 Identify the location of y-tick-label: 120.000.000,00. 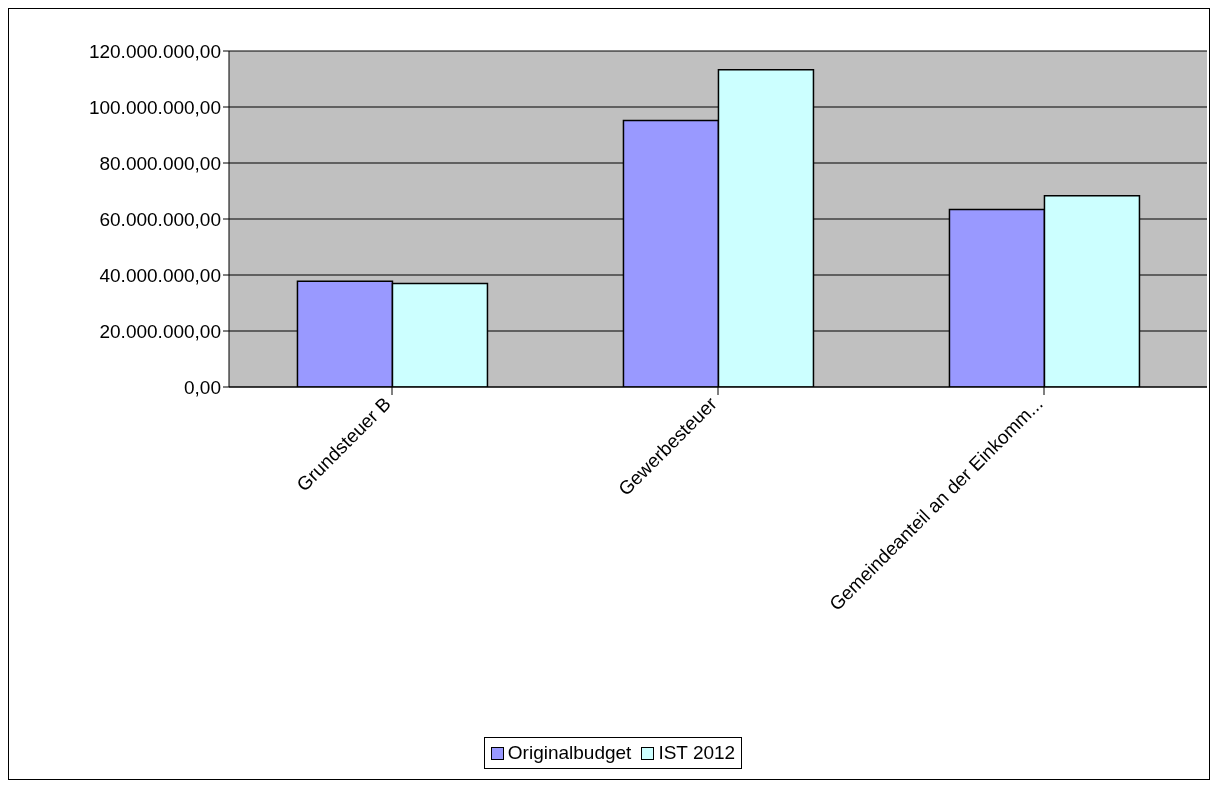
(154, 51).